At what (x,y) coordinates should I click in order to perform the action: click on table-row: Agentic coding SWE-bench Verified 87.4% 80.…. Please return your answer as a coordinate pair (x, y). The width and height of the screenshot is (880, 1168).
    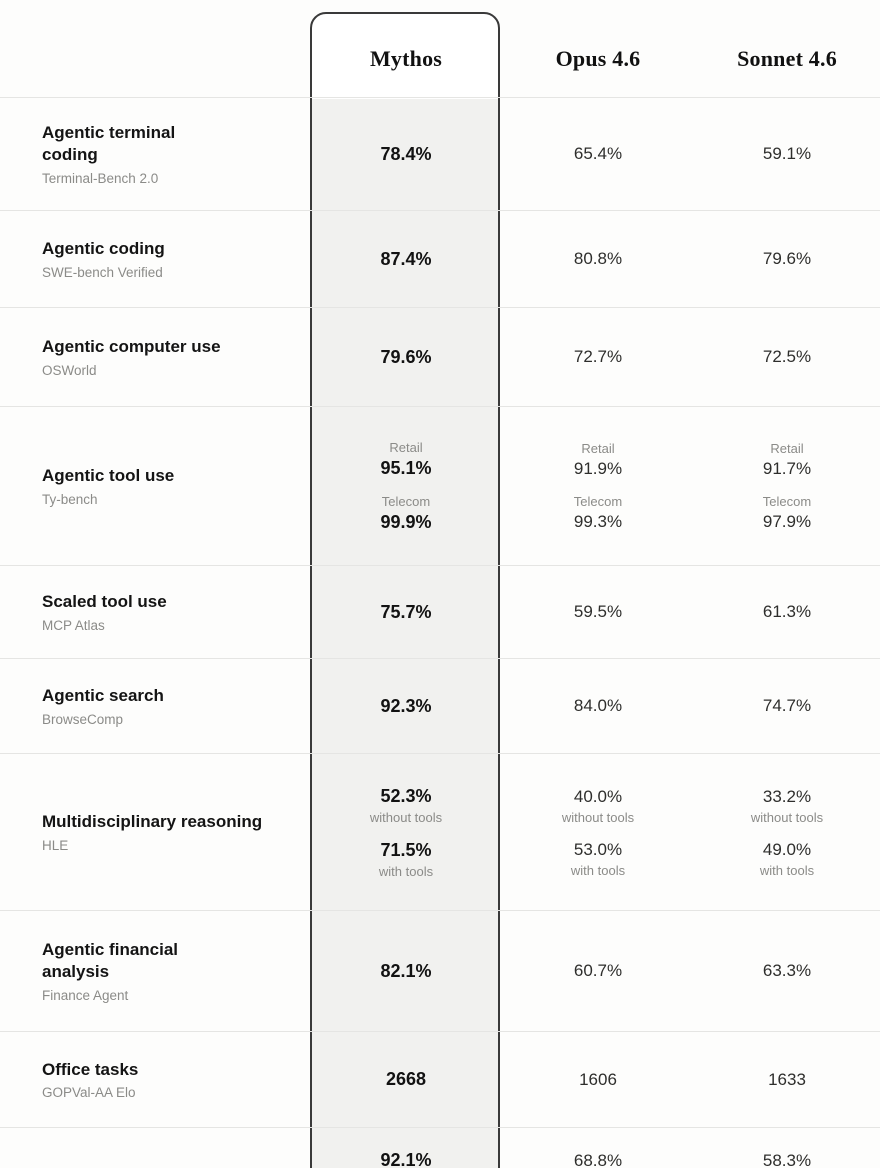
    Looking at the image, I should click on (440, 258).